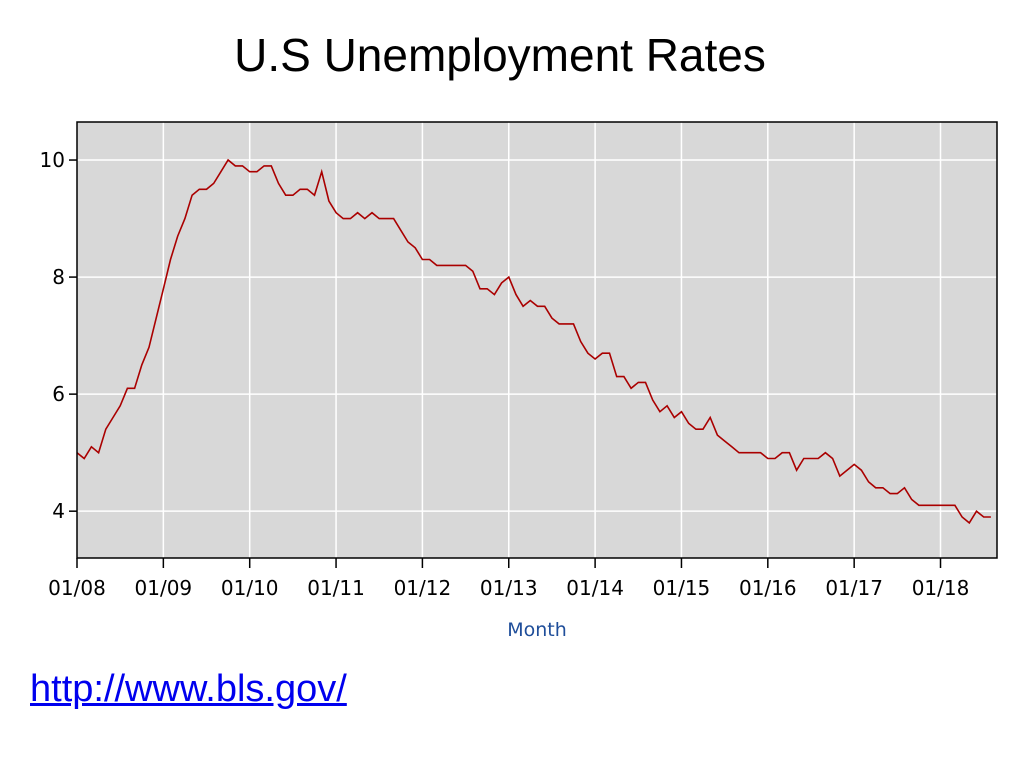  I want to click on x-tick-label: 01/09, so click(164, 588).